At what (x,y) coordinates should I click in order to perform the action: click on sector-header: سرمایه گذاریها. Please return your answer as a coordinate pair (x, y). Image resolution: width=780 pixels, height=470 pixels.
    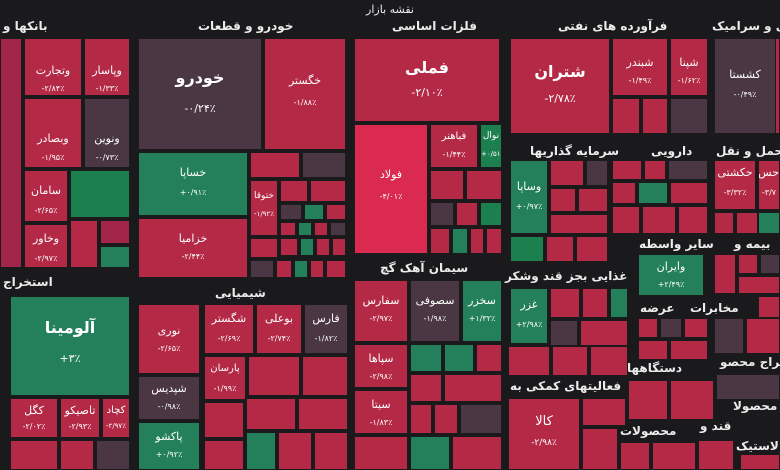
    Looking at the image, I should click on (575, 151).